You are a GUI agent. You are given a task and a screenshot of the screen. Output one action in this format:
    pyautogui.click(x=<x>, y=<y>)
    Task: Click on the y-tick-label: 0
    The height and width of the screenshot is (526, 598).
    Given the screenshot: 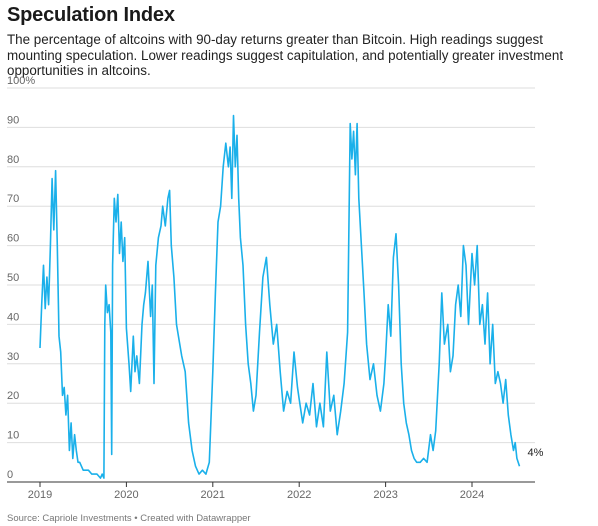 What is the action you would take?
    pyautogui.click(x=10, y=475)
    